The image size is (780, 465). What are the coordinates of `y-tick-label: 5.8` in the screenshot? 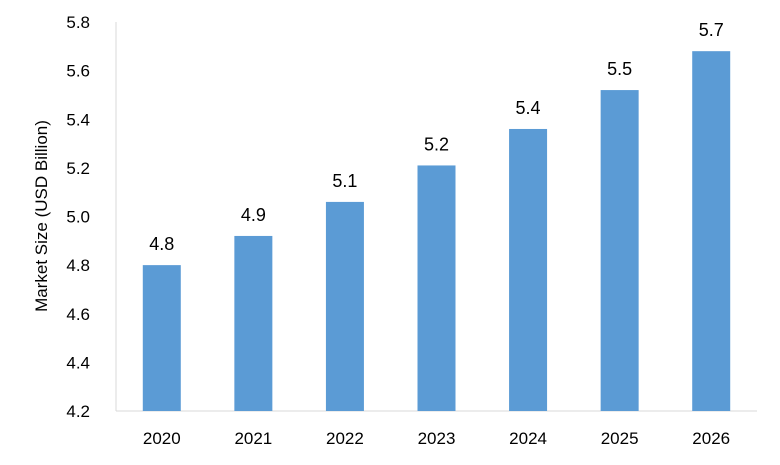 It's located at (78, 22).